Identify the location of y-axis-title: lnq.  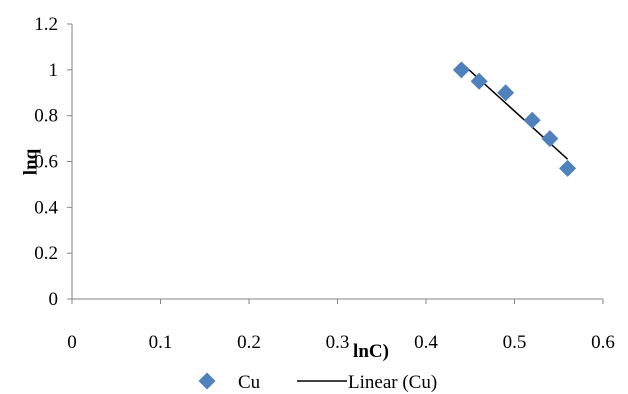
(30, 161).